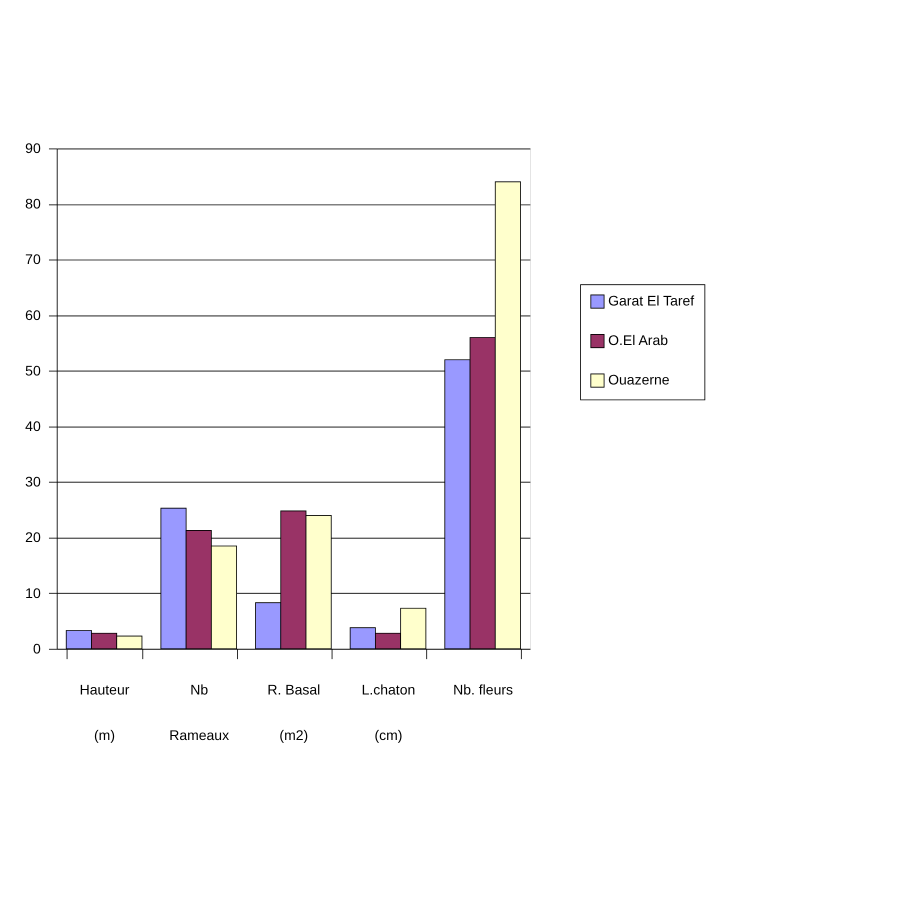  Describe the element at coordinates (199, 712) in the screenshot. I see `category-label: Nb Rameaux` at that location.